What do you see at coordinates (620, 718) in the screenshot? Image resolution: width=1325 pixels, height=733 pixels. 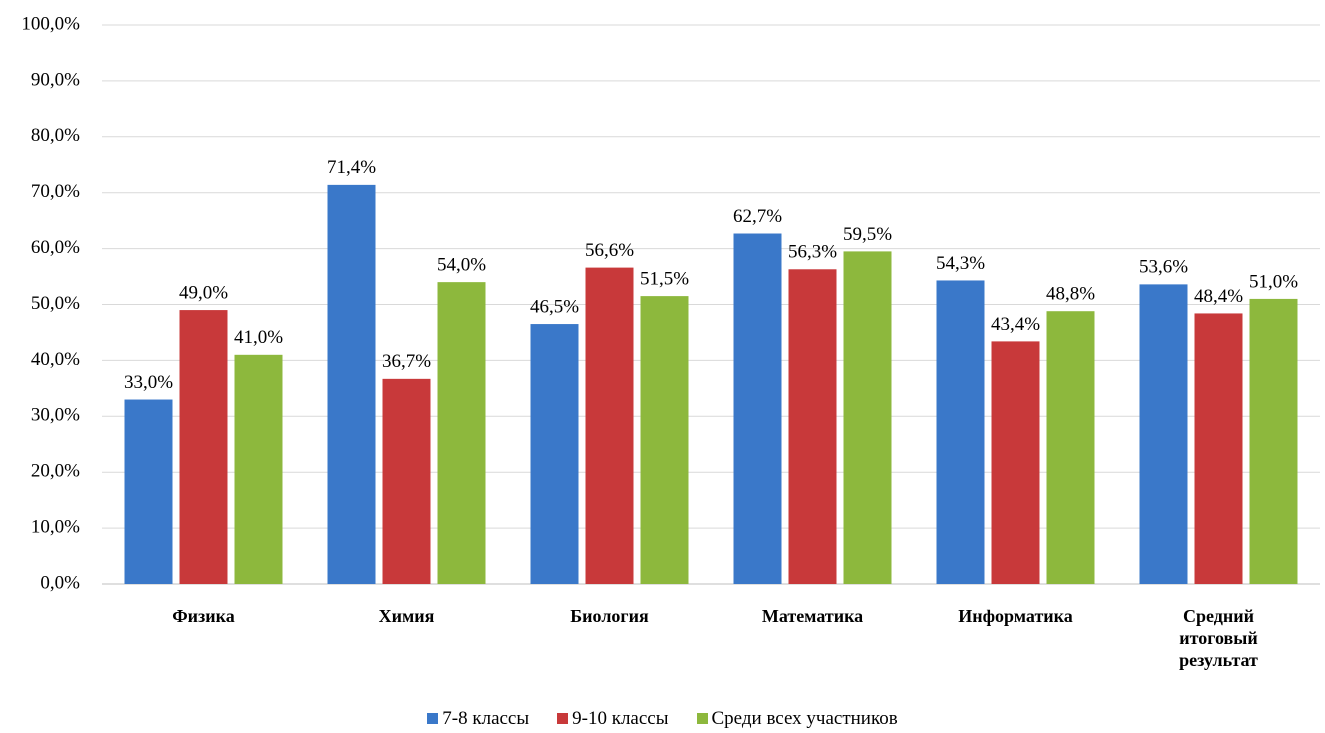 I see `legend-label: 9-10 классы` at bounding box center [620, 718].